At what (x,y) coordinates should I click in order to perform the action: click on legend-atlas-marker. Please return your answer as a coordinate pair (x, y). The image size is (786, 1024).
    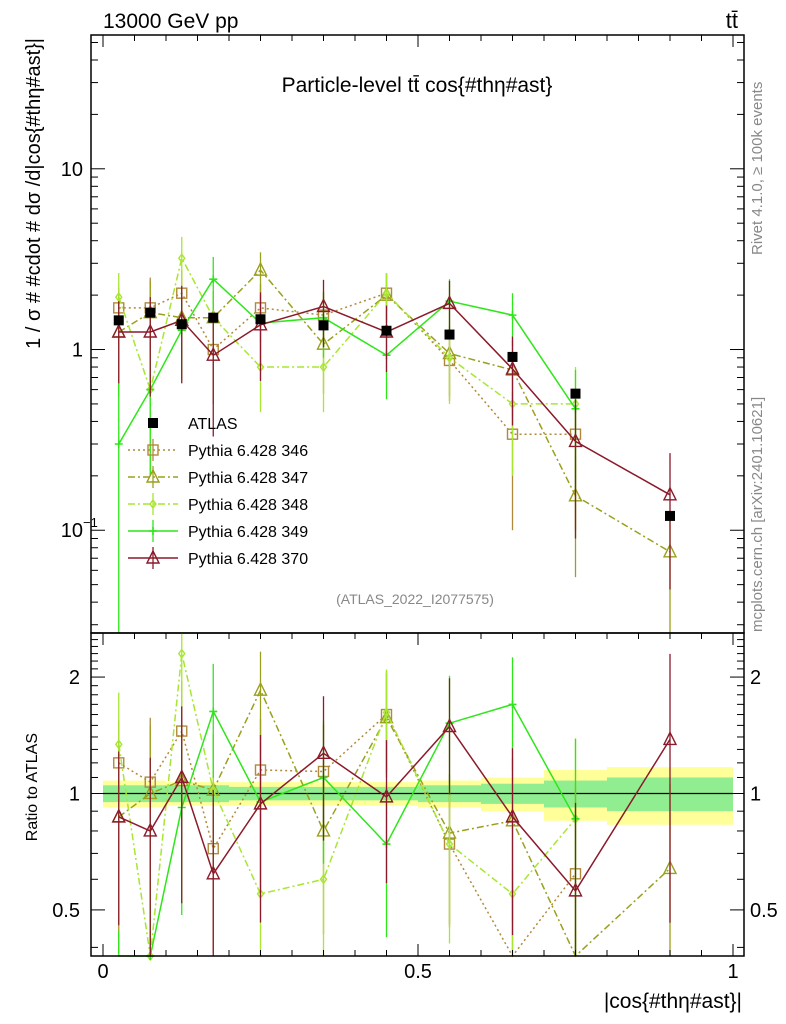
    Looking at the image, I should click on (153, 423).